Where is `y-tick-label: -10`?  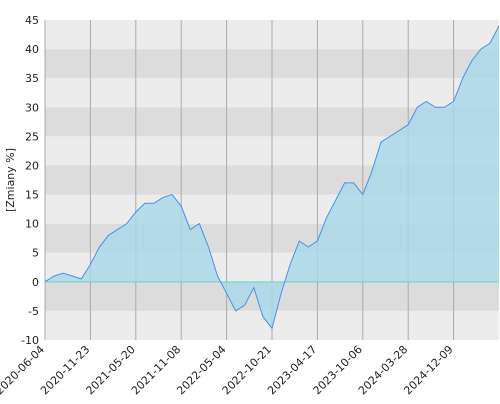 y-tick-label: -10 is located at coordinates (30, 340).